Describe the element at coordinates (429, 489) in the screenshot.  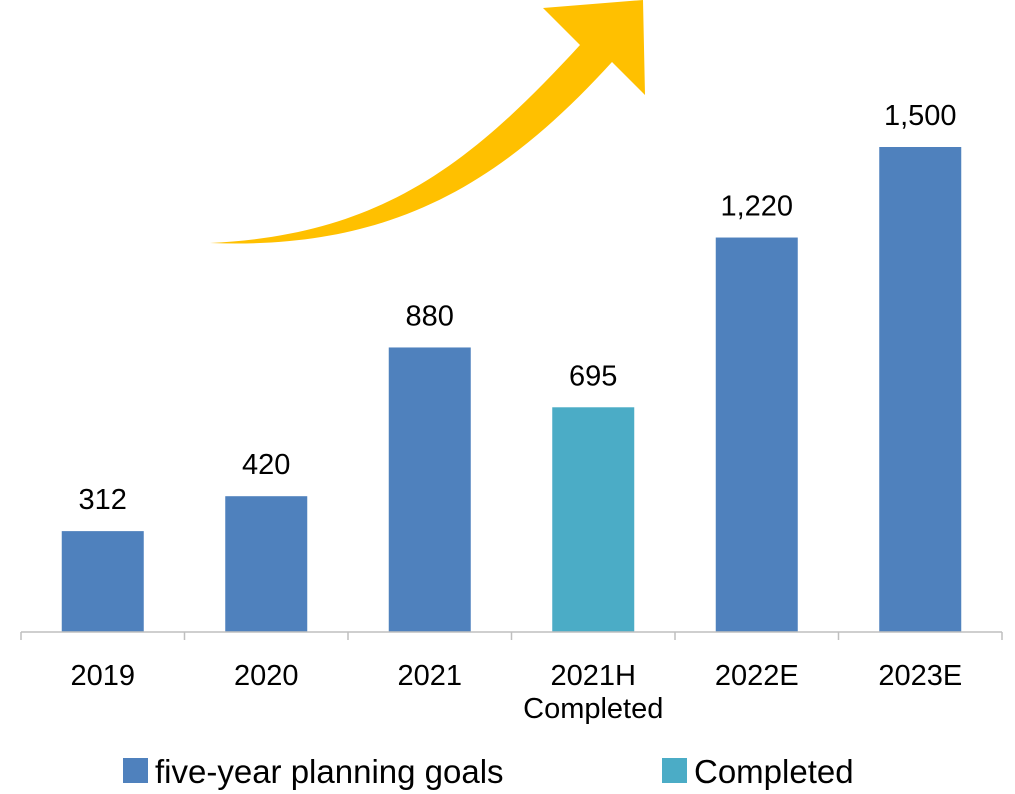
I see `bar-2021` at that location.